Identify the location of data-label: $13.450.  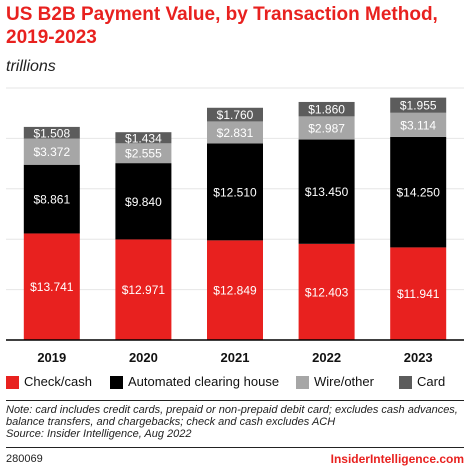
(327, 192).